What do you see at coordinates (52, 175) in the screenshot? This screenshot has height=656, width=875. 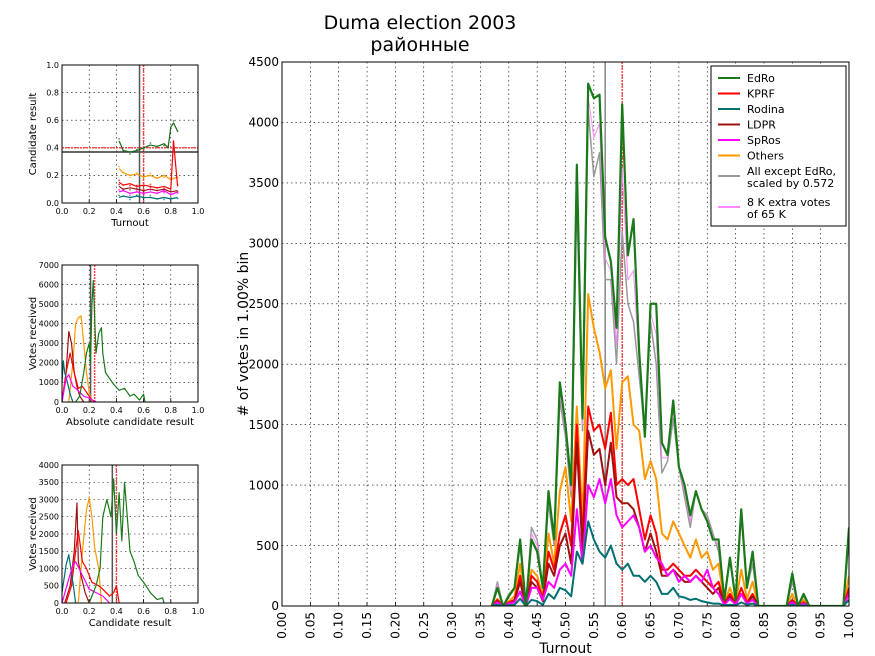 I see `y-tick-label: 0.2` at bounding box center [52, 175].